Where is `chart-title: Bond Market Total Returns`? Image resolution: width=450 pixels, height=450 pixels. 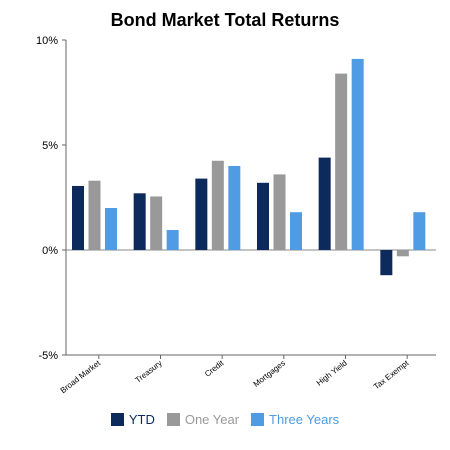
chart-title: Bond Market Total Returns is located at coordinates (225, 20).